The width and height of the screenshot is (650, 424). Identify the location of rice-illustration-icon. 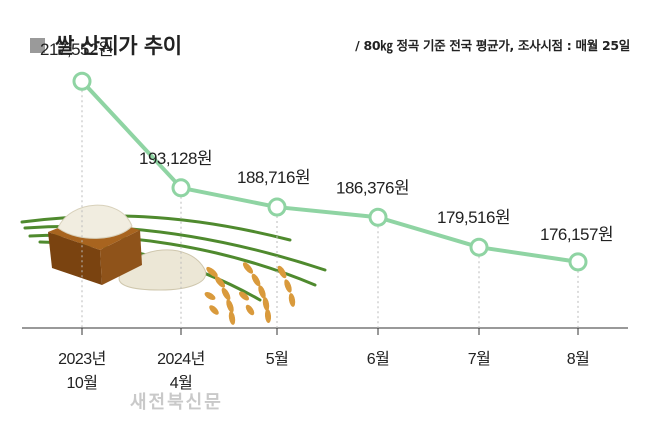
(173, 264).